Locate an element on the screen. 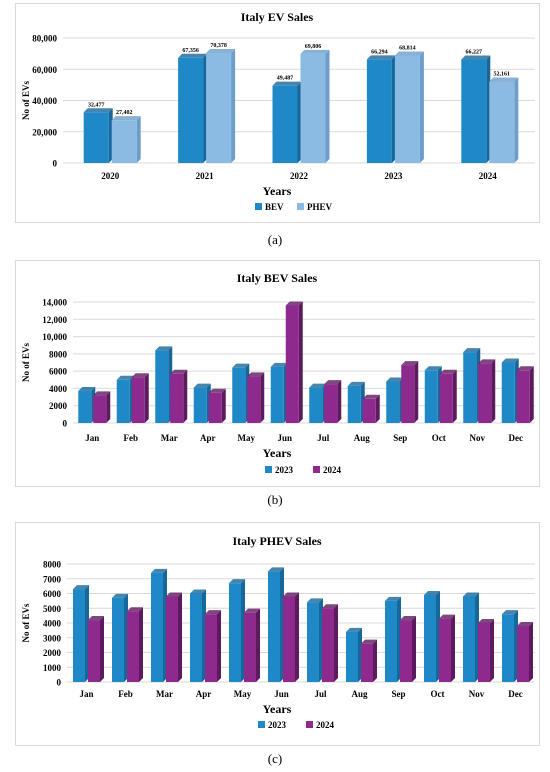 The image size is (550, 772). bar-bev-2021 is located at coordinates (191, 110).